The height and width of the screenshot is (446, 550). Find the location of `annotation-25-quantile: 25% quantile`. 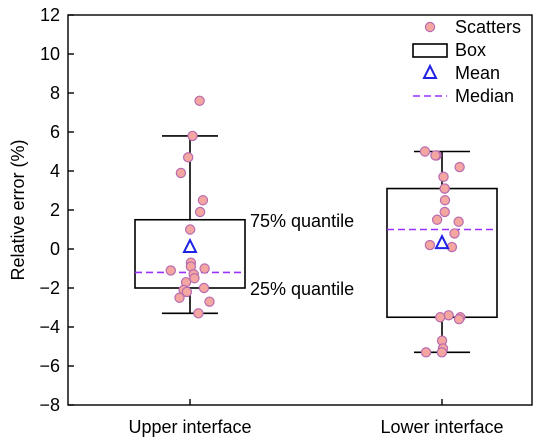

annotation-25-quantile: 25% quantile is located at coordinates (302, 289).